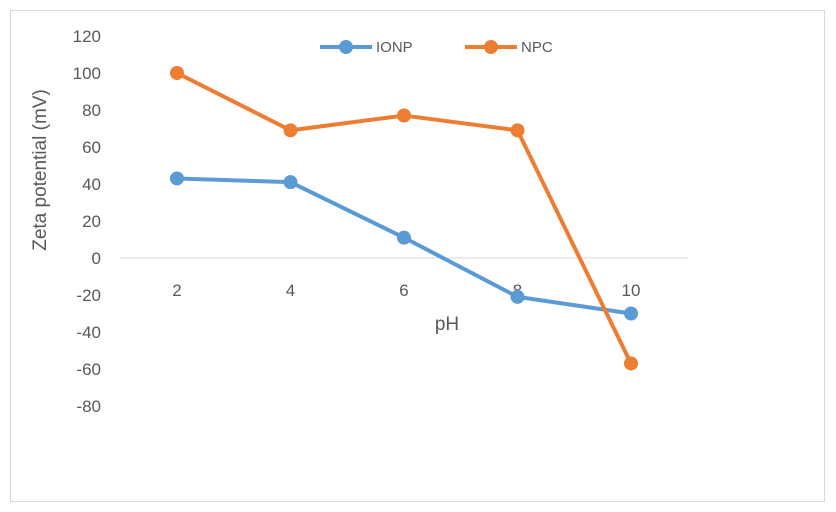 Image resolution: width=836 pixels, height=512 pixels. What do you see at coordinates (91, 221) in the screenshot?
I see `y-tick-label: 20` at bounding box center [91, 221].